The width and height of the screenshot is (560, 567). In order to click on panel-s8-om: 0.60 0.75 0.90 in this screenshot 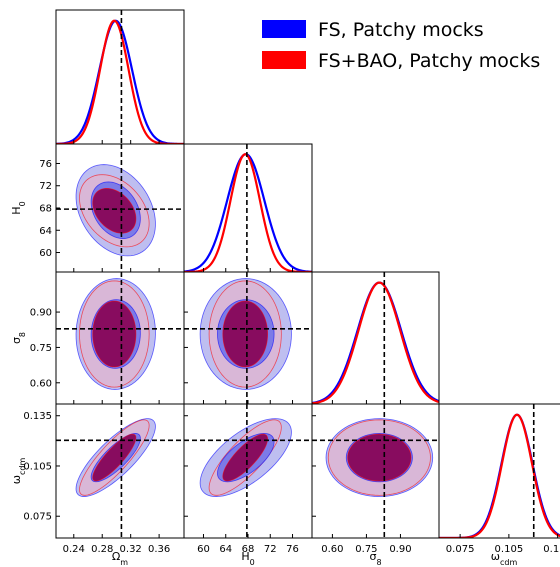, I will do `click(107, 338)`.